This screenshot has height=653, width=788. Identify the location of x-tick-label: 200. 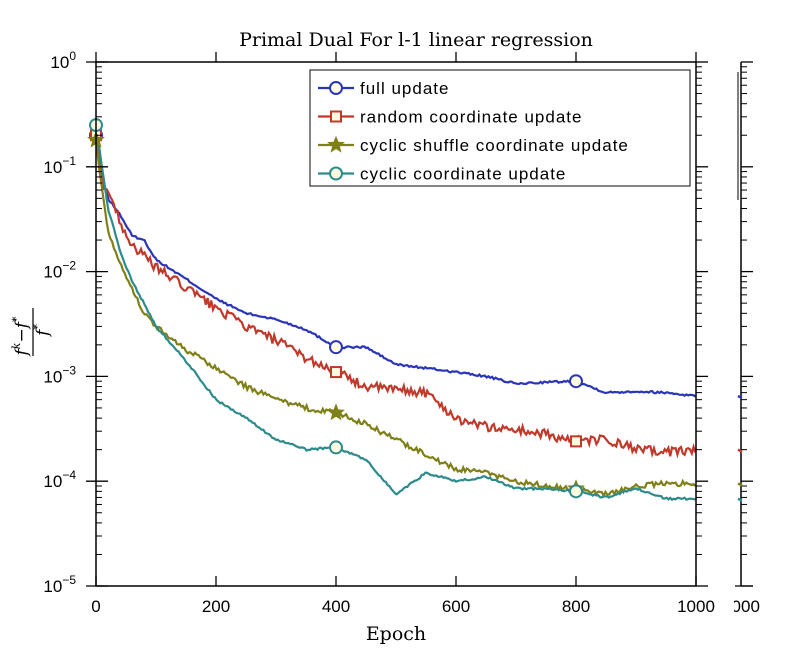
(216, 606).